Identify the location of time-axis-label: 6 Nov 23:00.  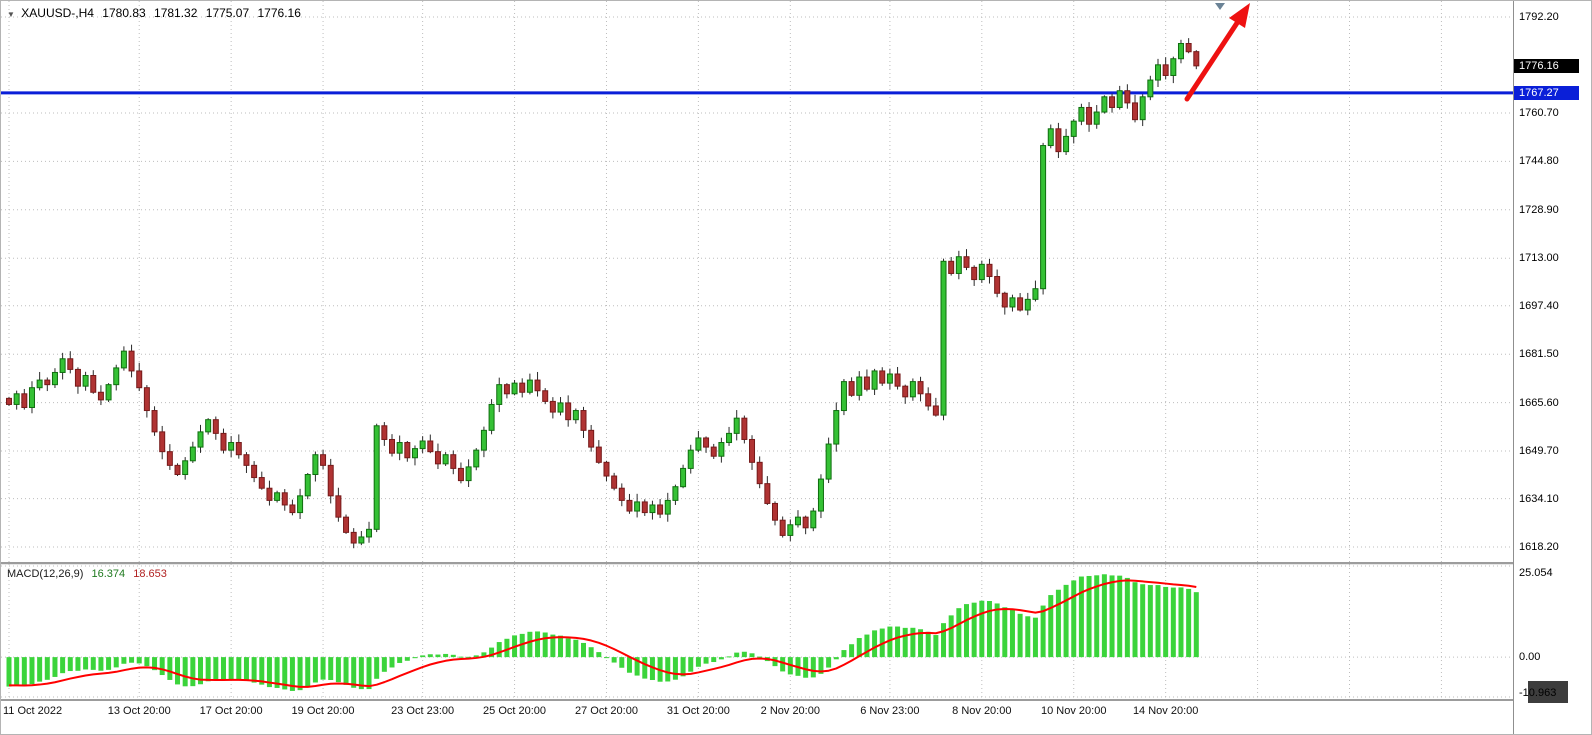
(890, 711).